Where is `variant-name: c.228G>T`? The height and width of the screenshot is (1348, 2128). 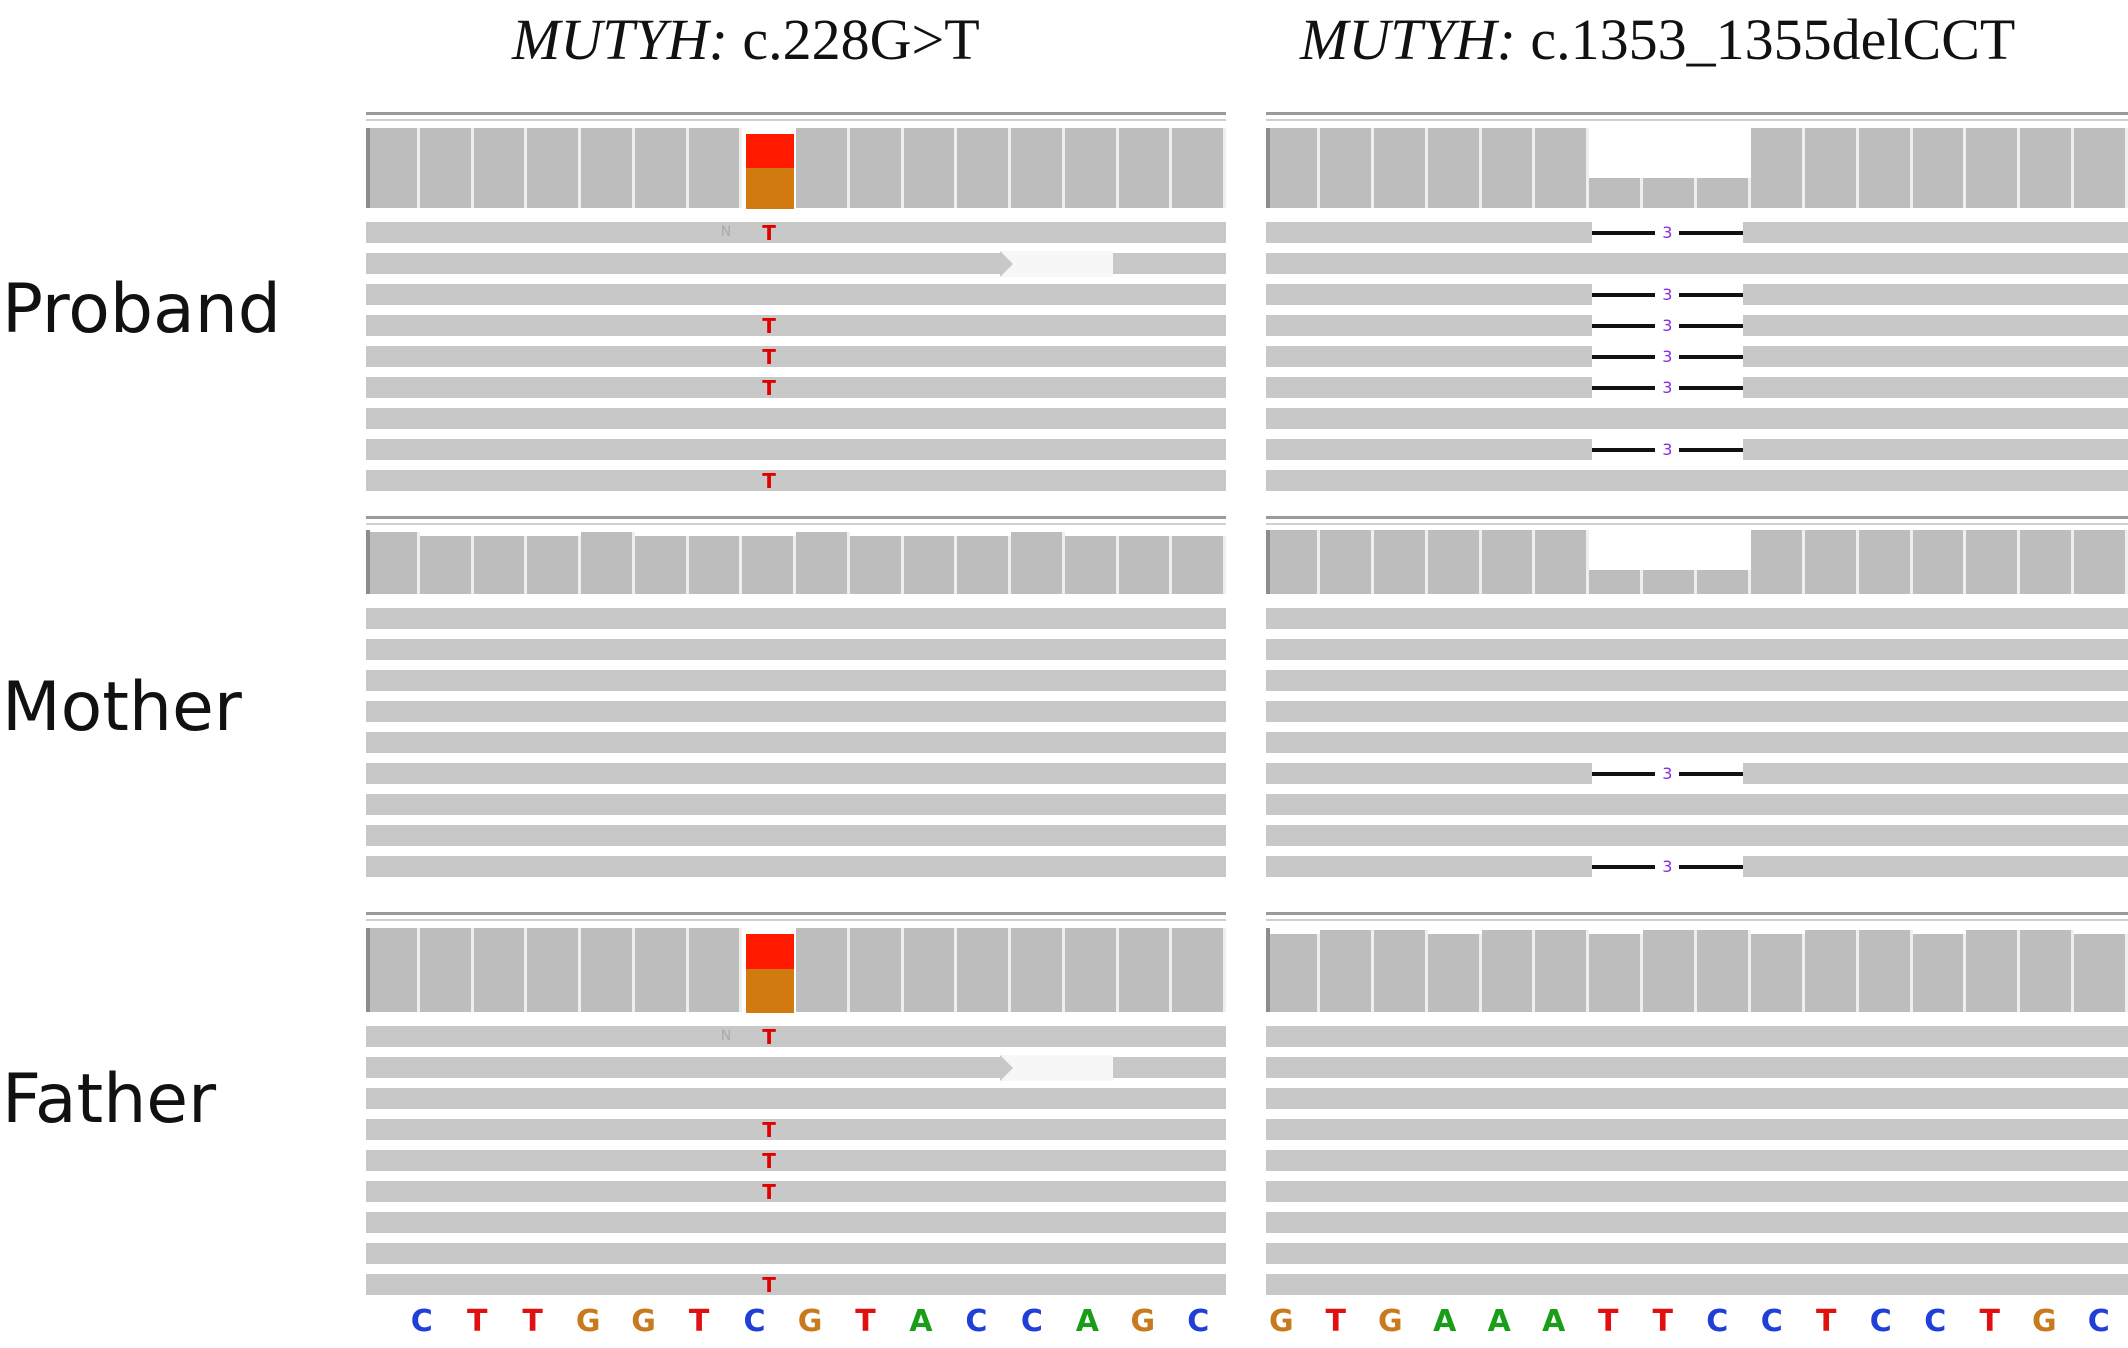
variant-name: c.228G>T is located at coordinates (861, 39).